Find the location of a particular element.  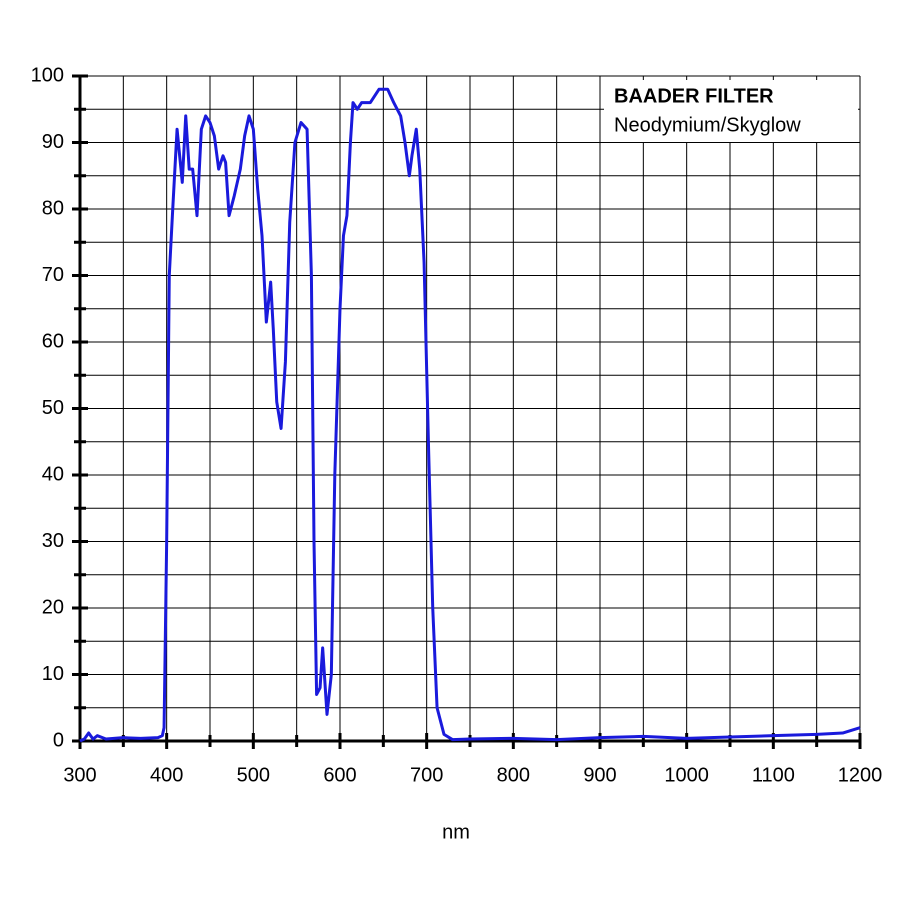

x-tick-label: 500 is located at coordinates (253, 775).